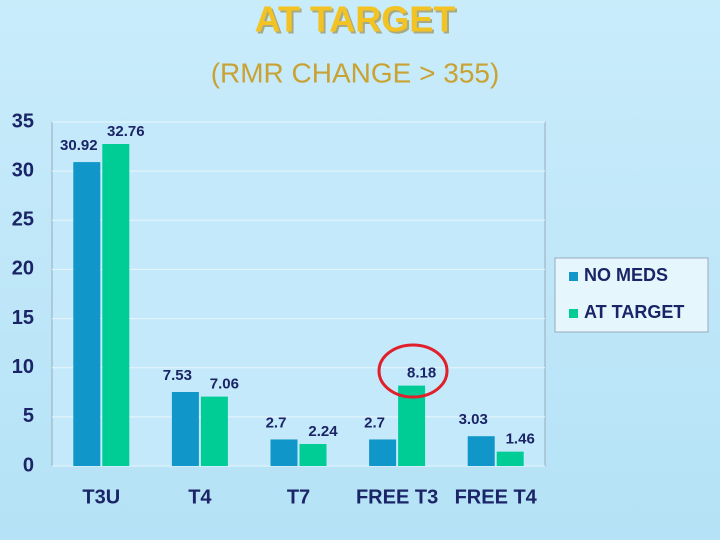 Image resolution: width=720 pixels, height=540 pixels. Describe the element at coordinates (298, 497) in the screenshot. I see `x-tick-label: T7` at that location.